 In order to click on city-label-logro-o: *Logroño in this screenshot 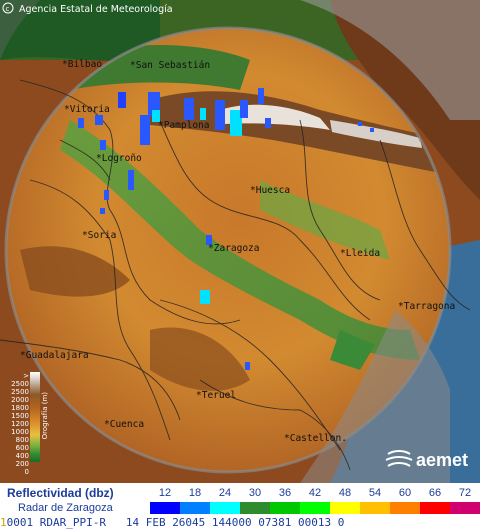, I will do `click(119, 158)`.